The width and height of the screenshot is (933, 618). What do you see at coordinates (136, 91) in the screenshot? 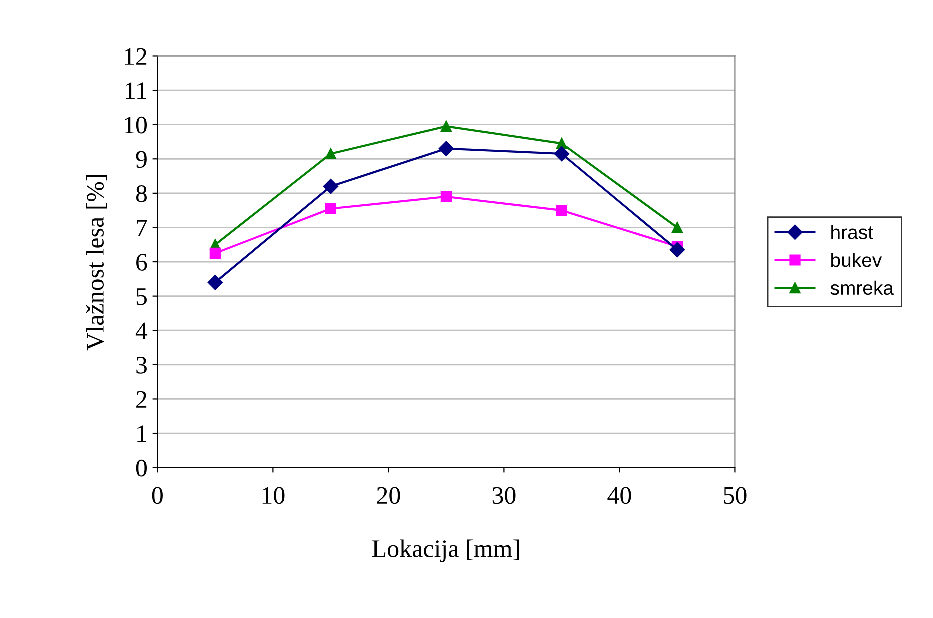
I see `y-tick-label: 11` at bounding box center [136, 91].